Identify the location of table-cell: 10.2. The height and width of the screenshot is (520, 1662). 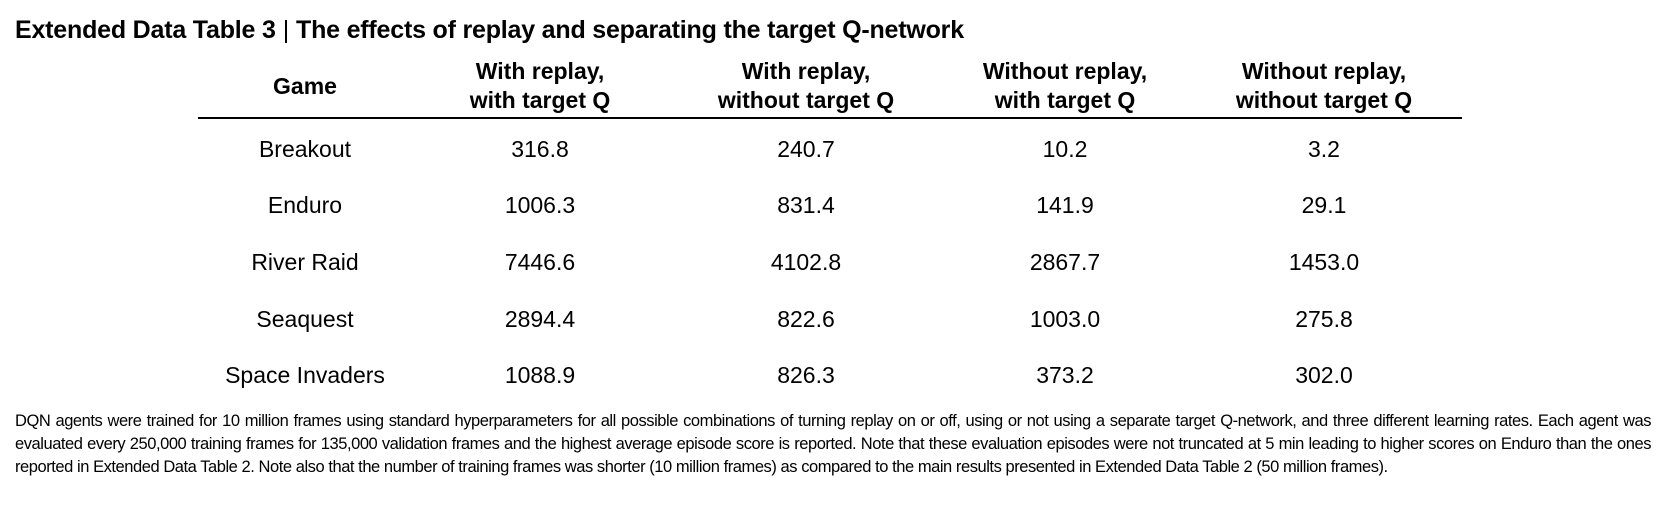
(1065, 148).